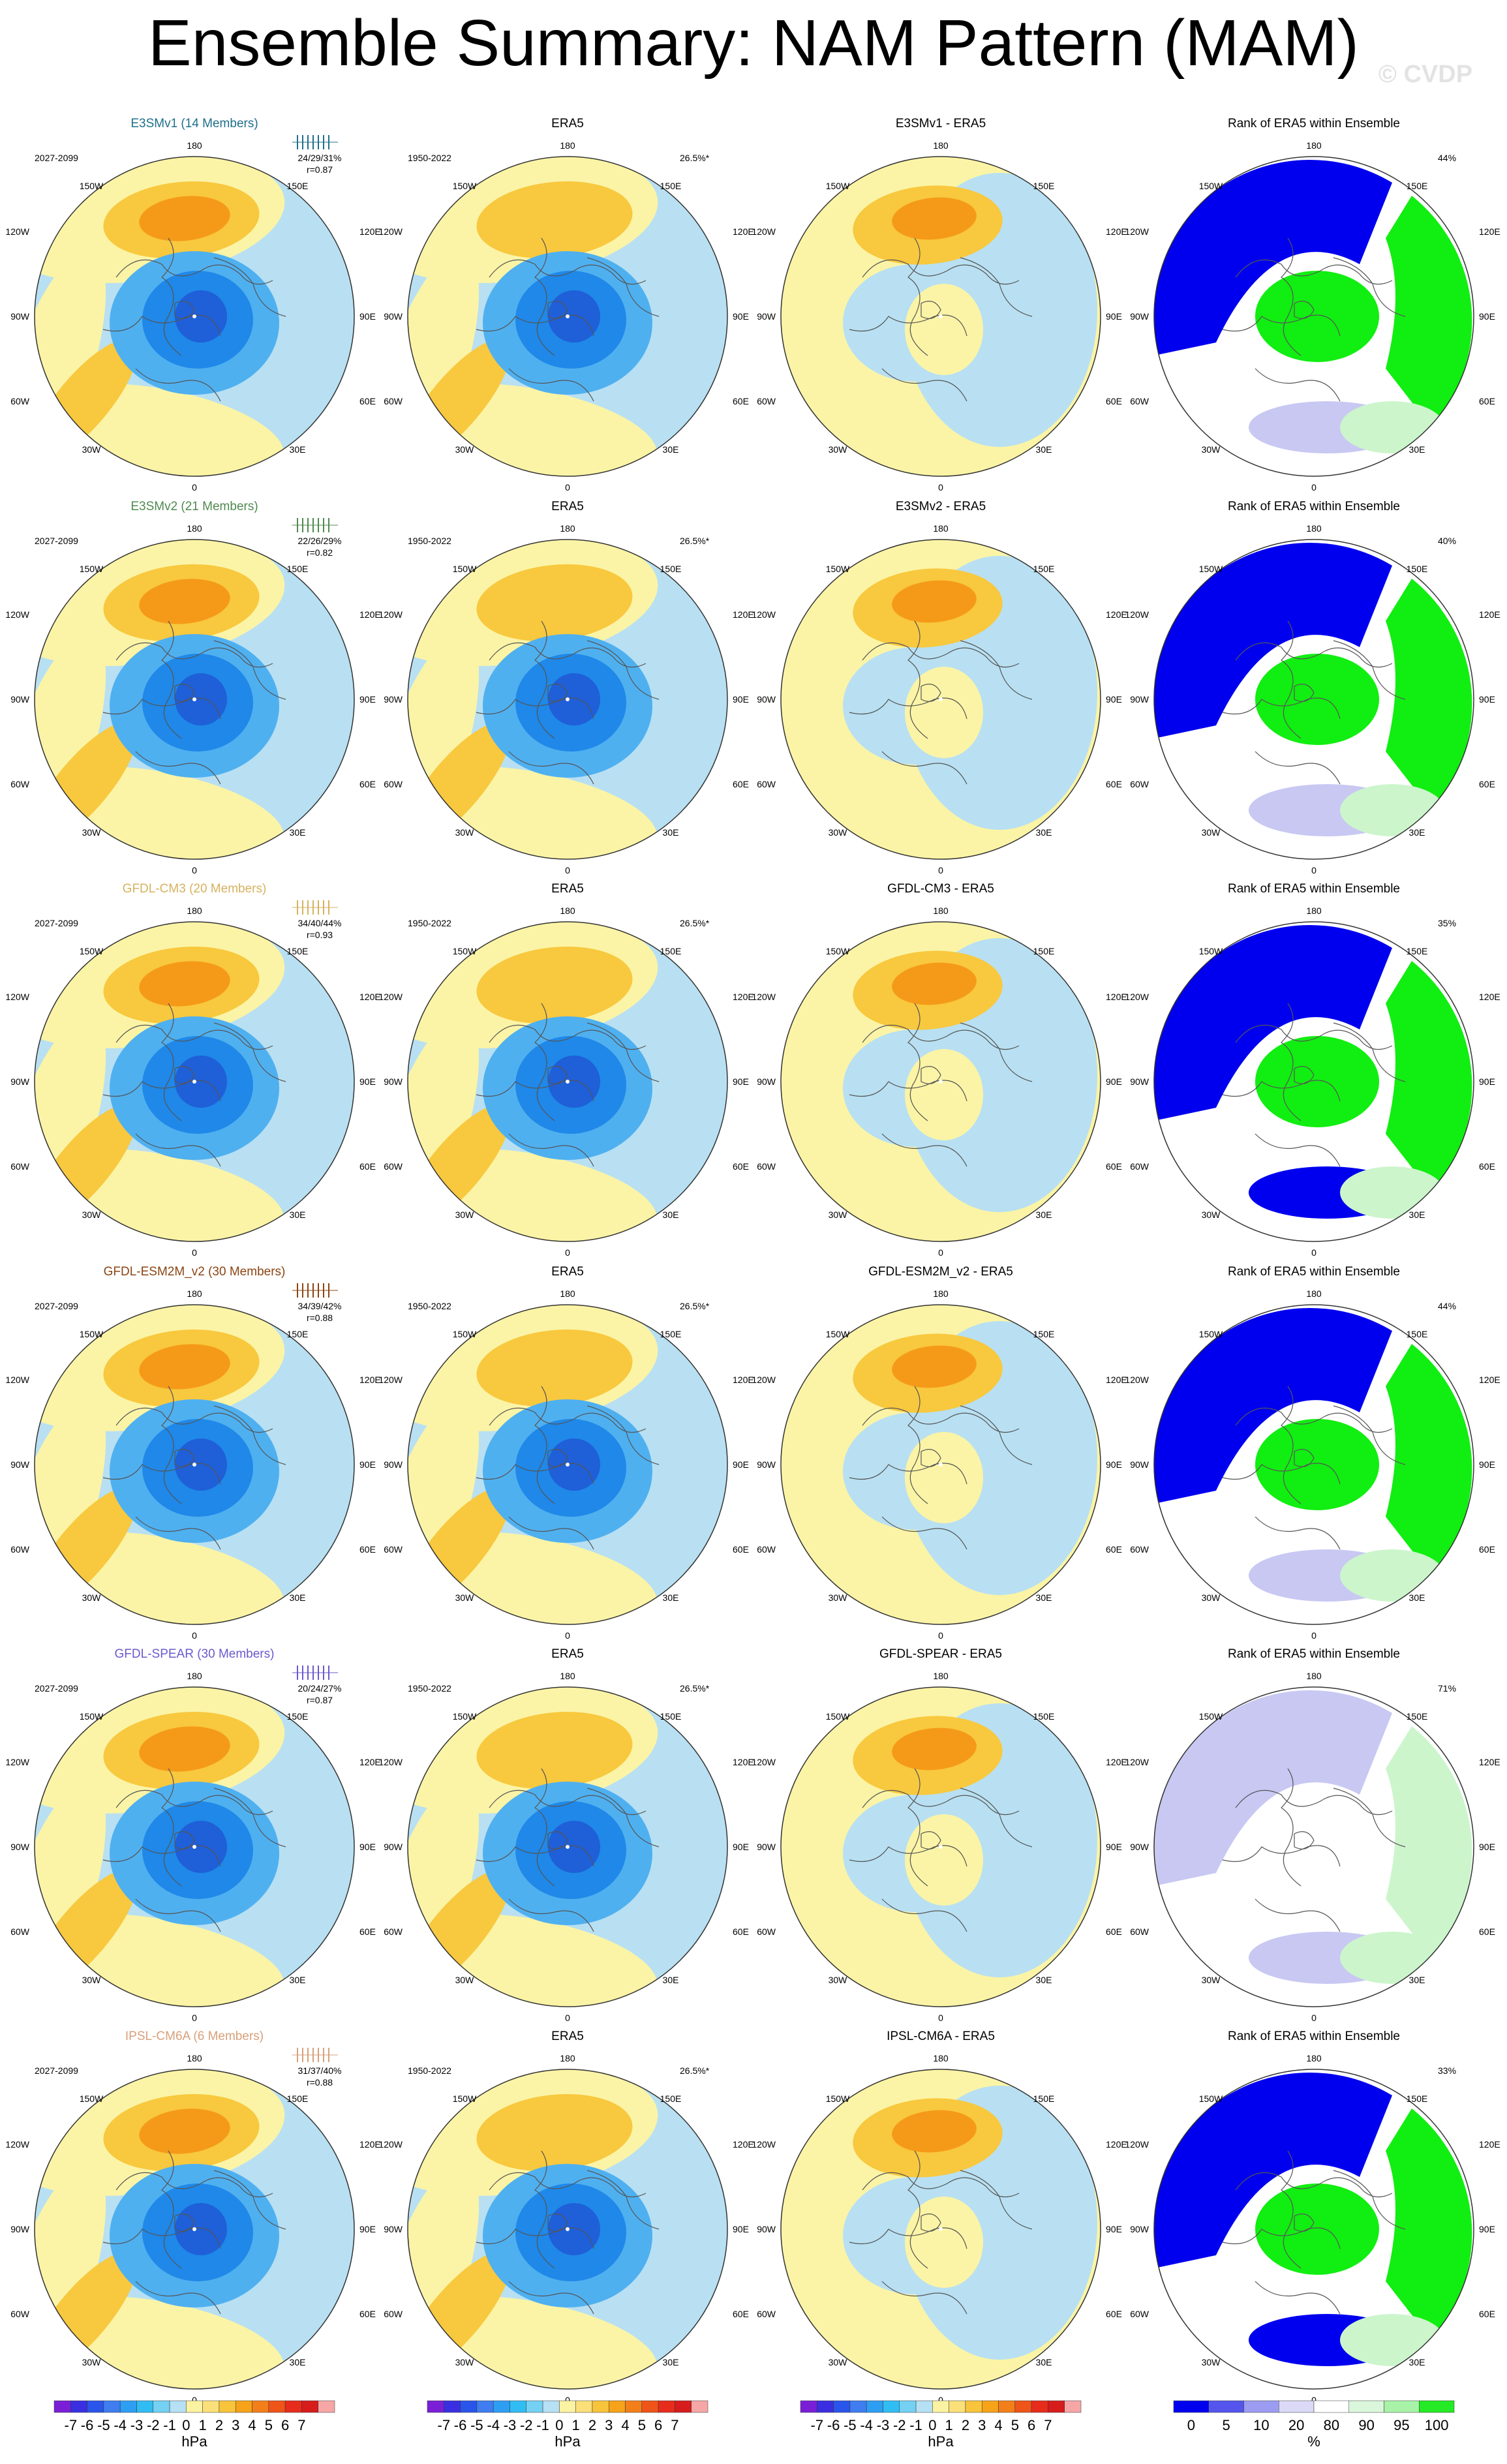 The image size is (1507, 2464). I want to click on obs-pct: 26.5%*, so click(695, 541).